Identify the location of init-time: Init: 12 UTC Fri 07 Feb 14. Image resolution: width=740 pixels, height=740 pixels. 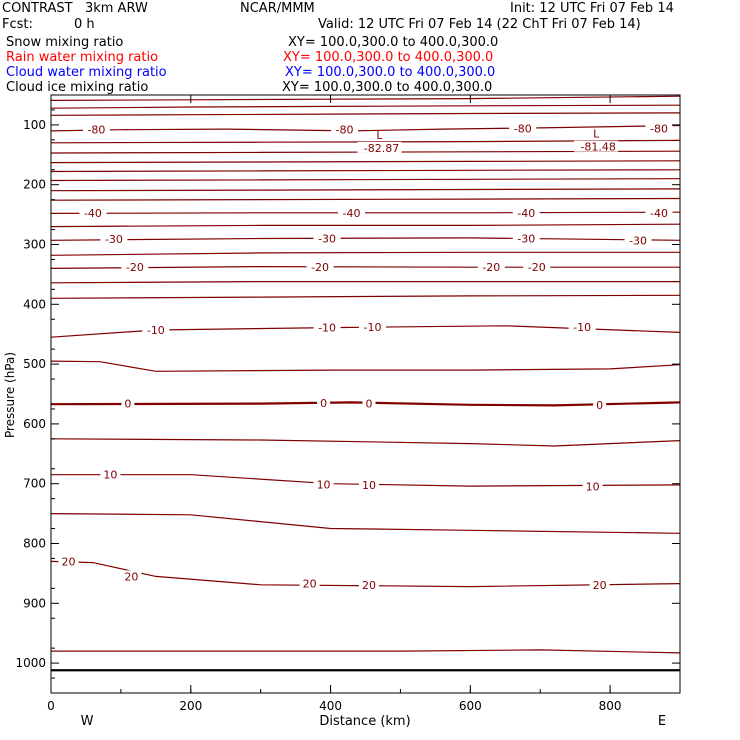
(592, 8).